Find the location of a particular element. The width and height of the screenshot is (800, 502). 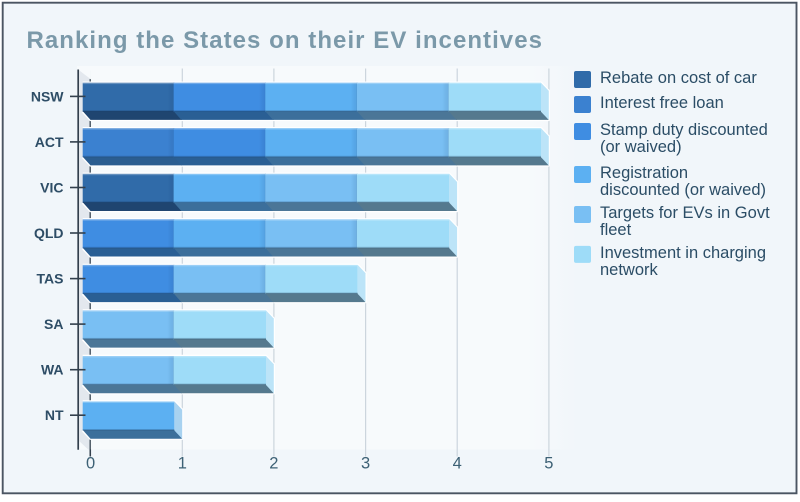

svg-text: SA is located at coordinates (53, 324).